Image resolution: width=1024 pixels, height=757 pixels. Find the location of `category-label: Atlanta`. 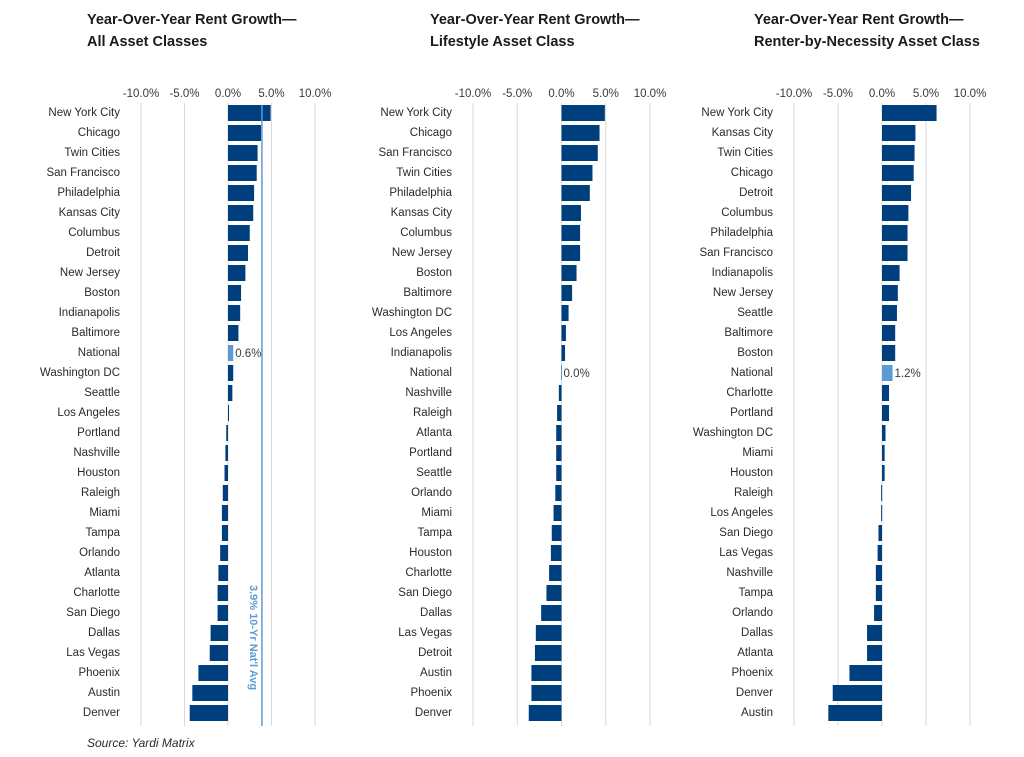

category-label: Atlanta is located at coordinates (434, 433).